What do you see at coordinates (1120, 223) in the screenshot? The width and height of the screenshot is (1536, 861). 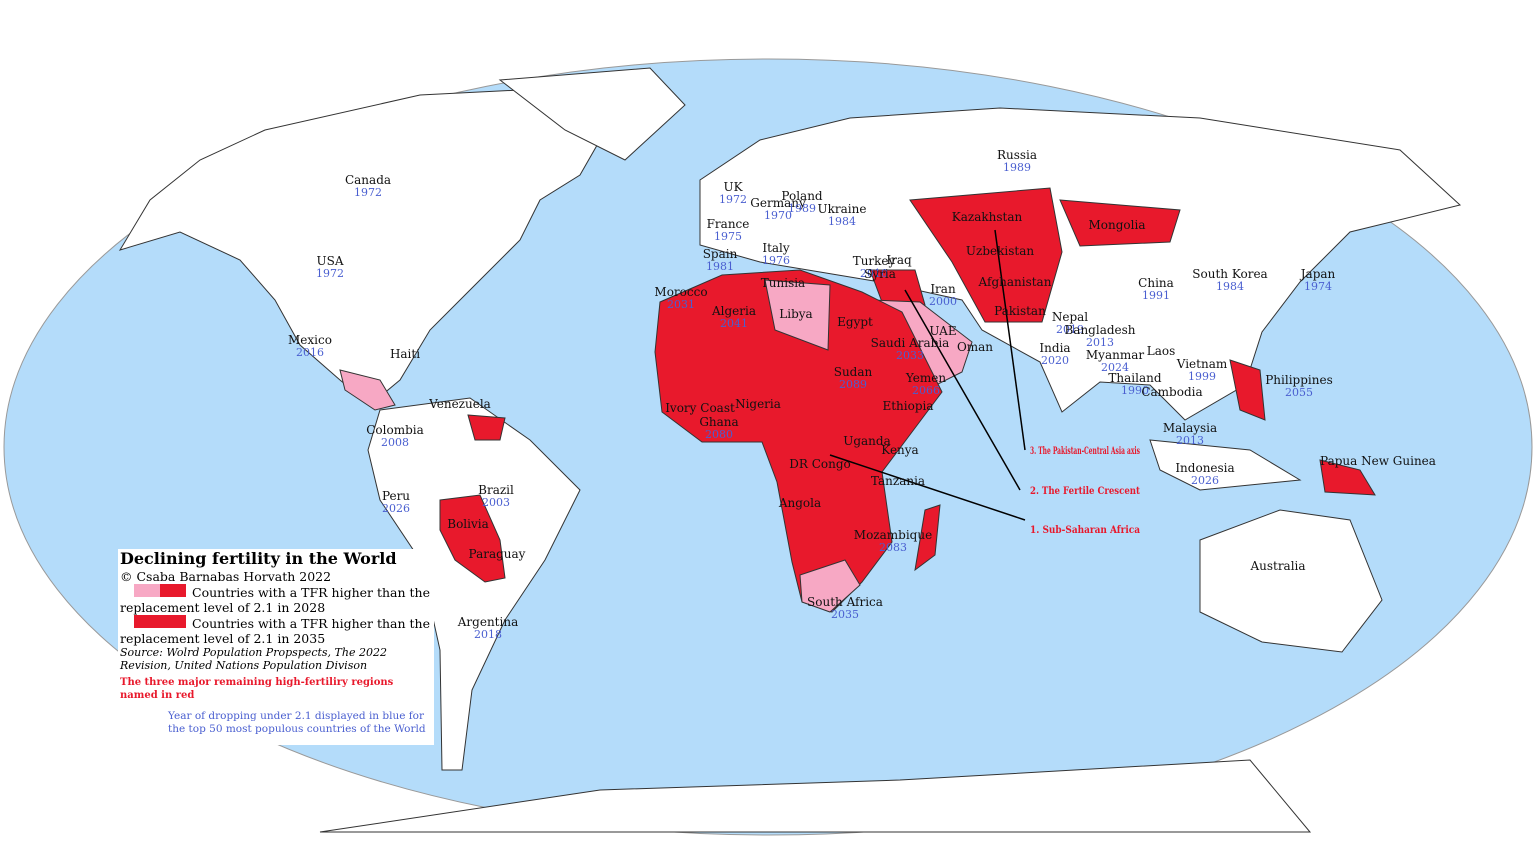 I see `mongolia` at bounding box center [1120, 223].